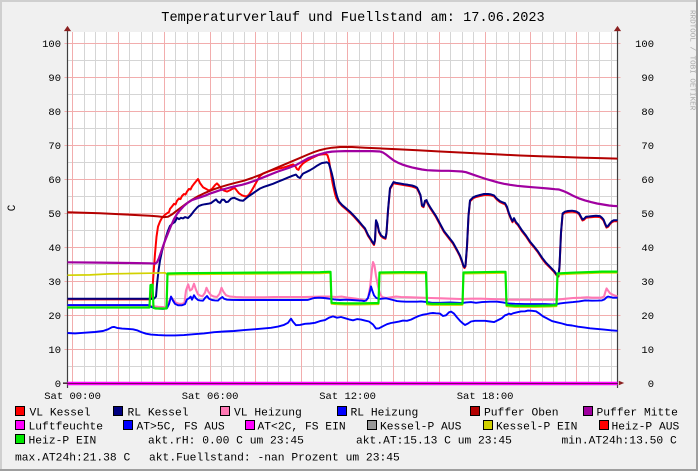 The height and width of the screenshot is (471, 698). Describe the element at coordinates (72, 397) in the screenshot. I see `svg-text: Sat 00:00` at that location.